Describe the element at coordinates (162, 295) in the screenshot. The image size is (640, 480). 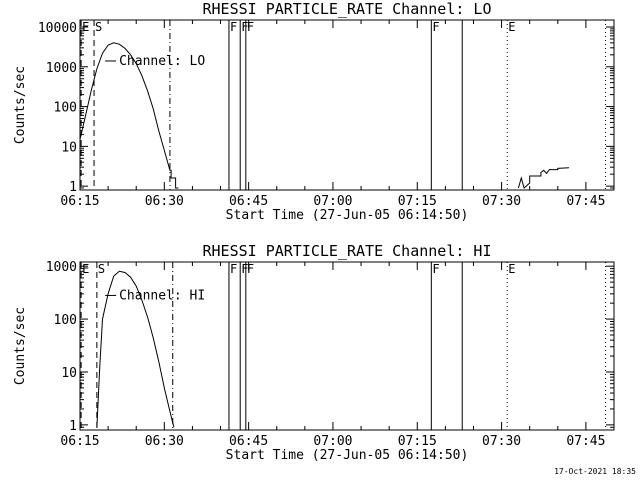
I see `series-label: Channel: HI` at that location.